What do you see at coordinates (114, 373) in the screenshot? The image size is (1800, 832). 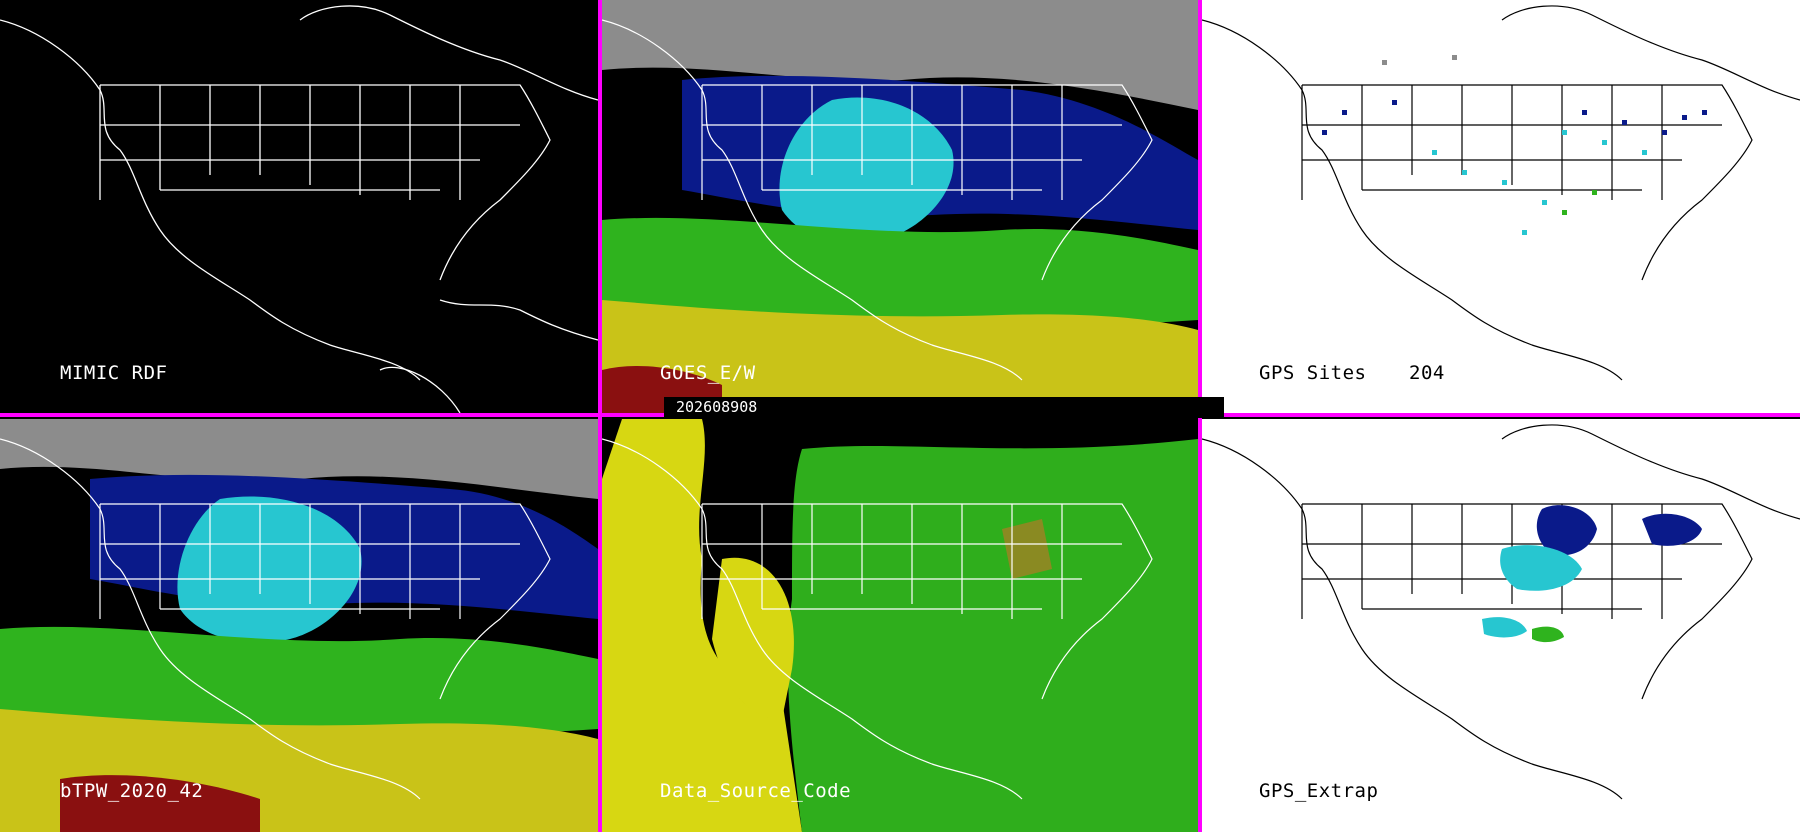 I see `panel-label: MIMIC RDF` at bounding box center [114, 373].